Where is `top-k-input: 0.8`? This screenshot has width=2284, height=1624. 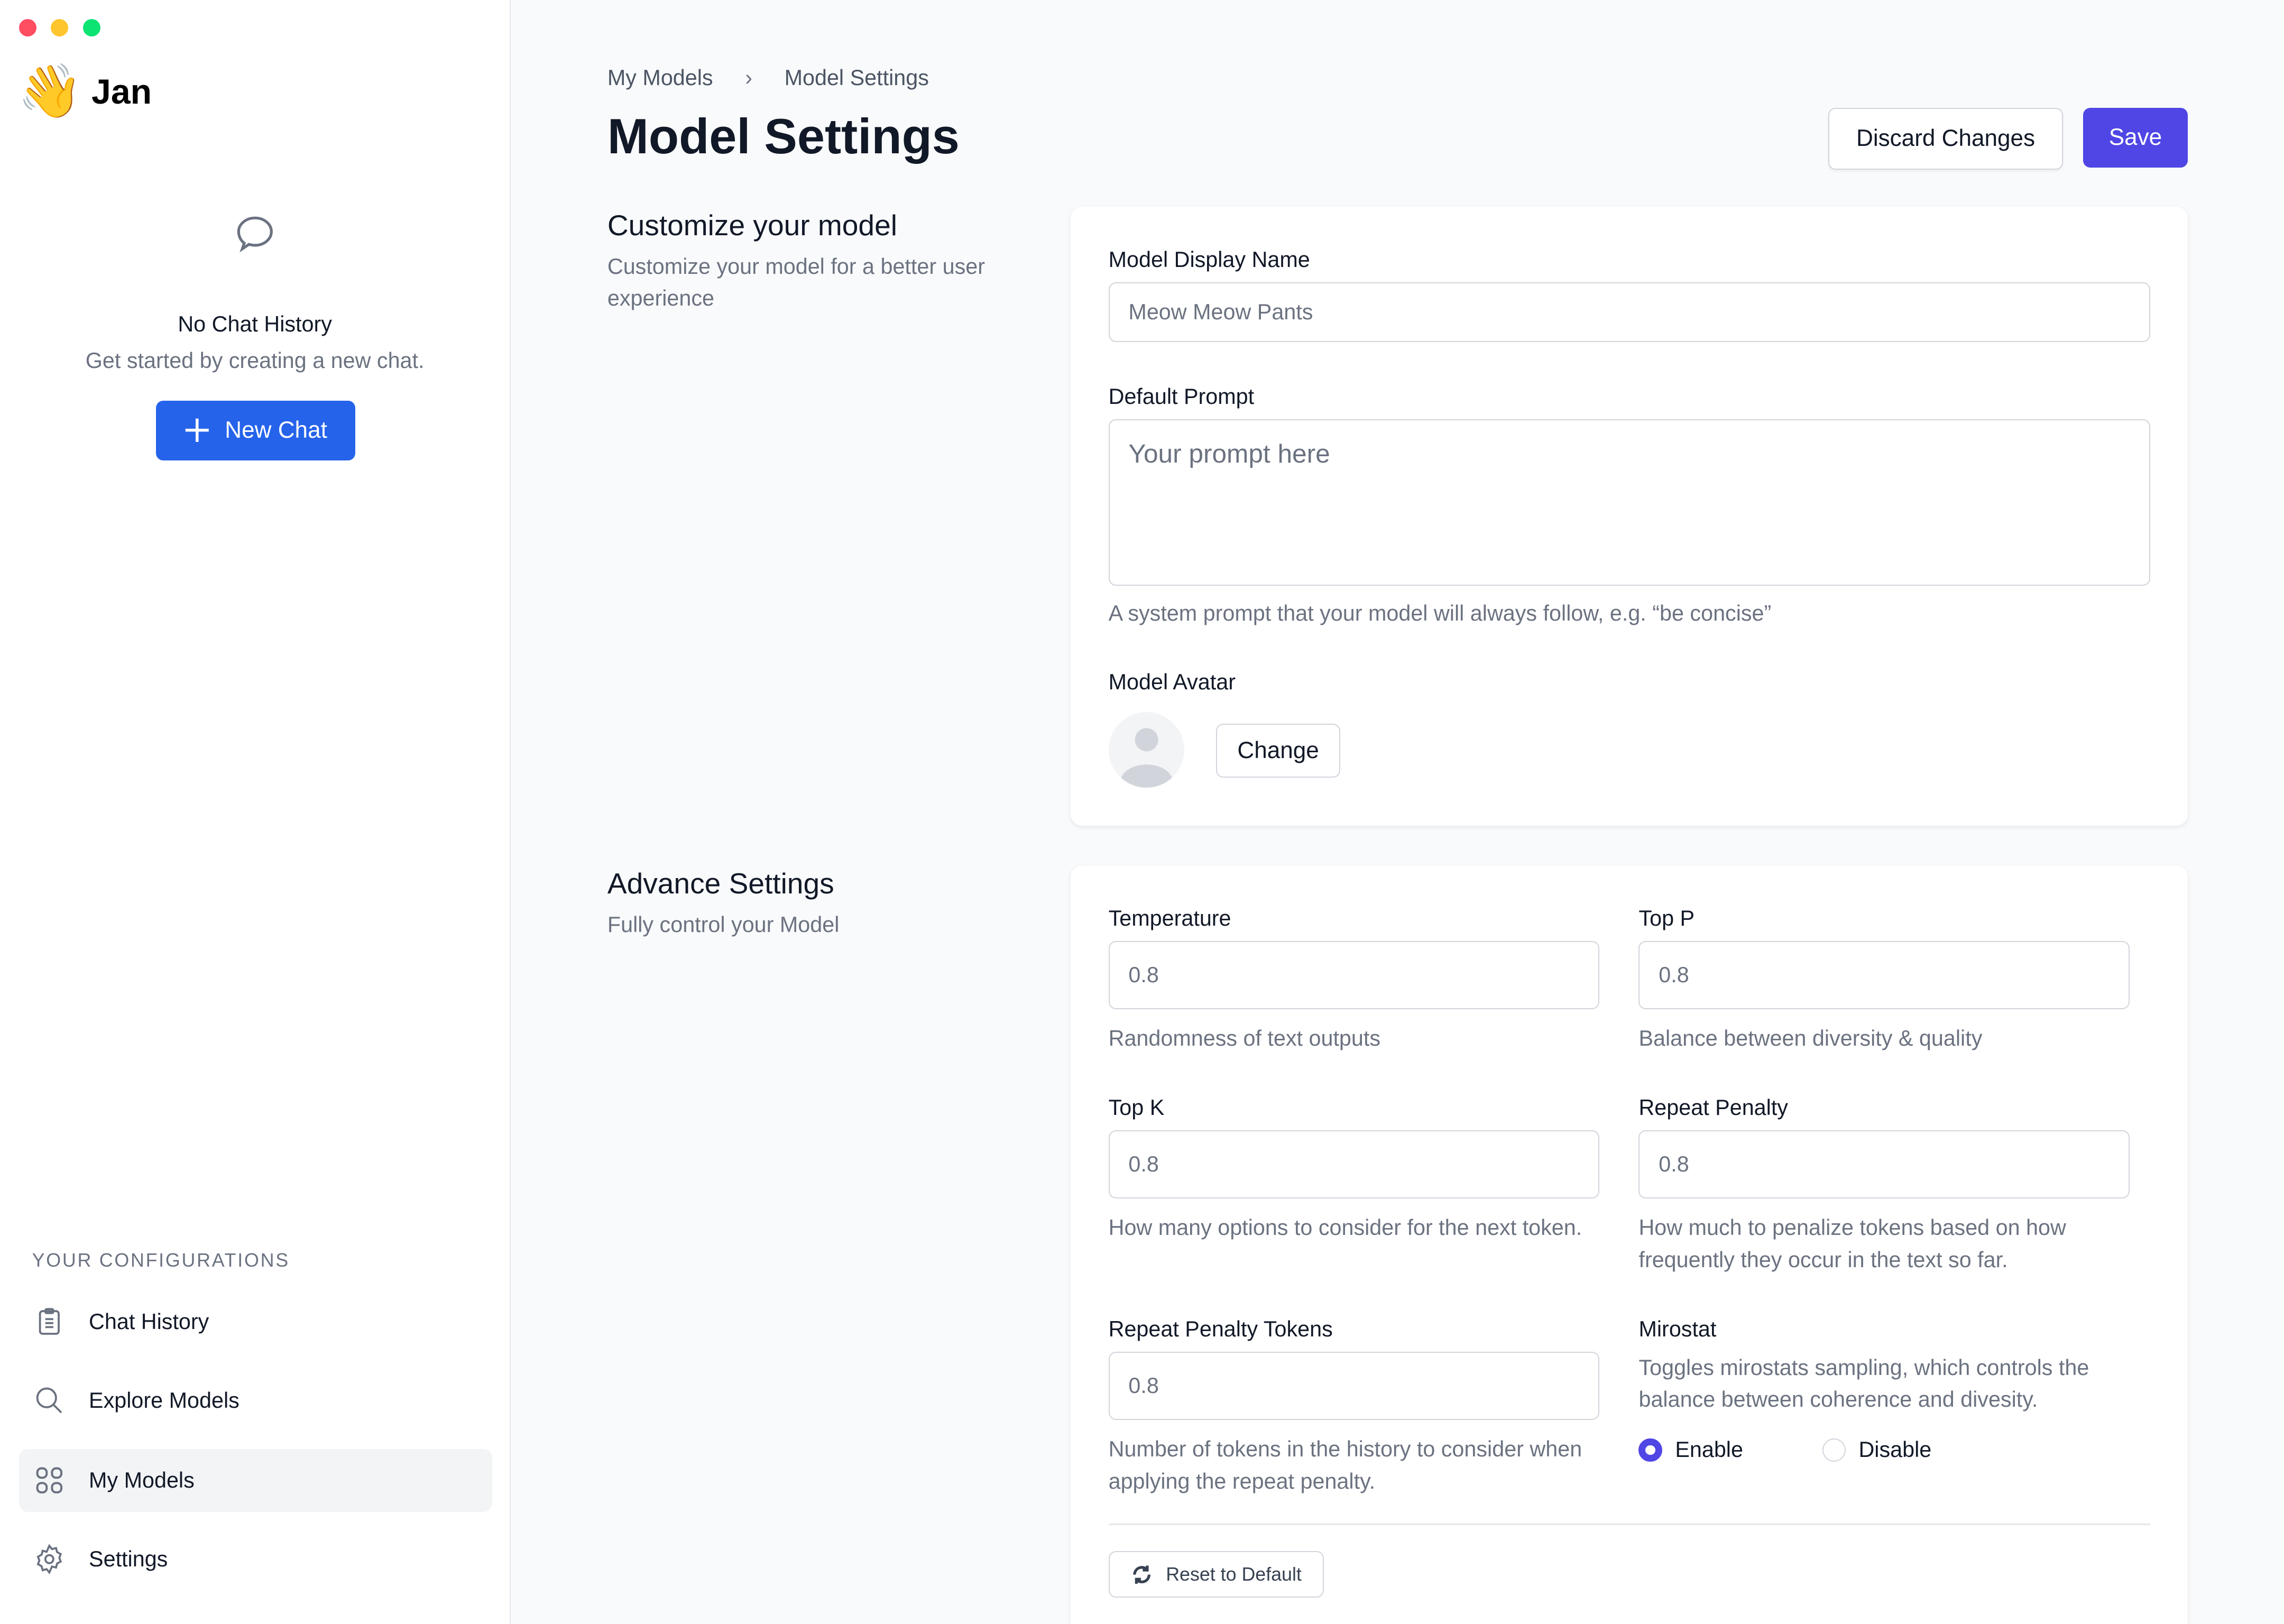 top-k-input: 0.8 is located at coordinates (1354, 1165).